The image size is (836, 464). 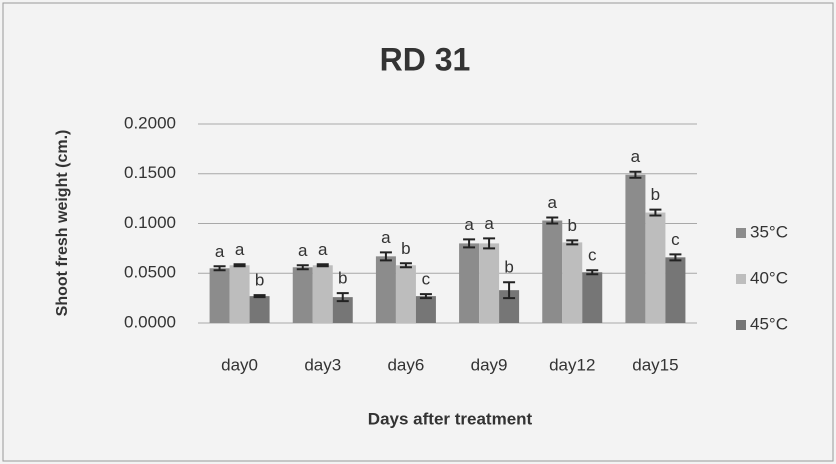 I want to click on y-tick-label: 0.0000, so click(x=150, y=321).